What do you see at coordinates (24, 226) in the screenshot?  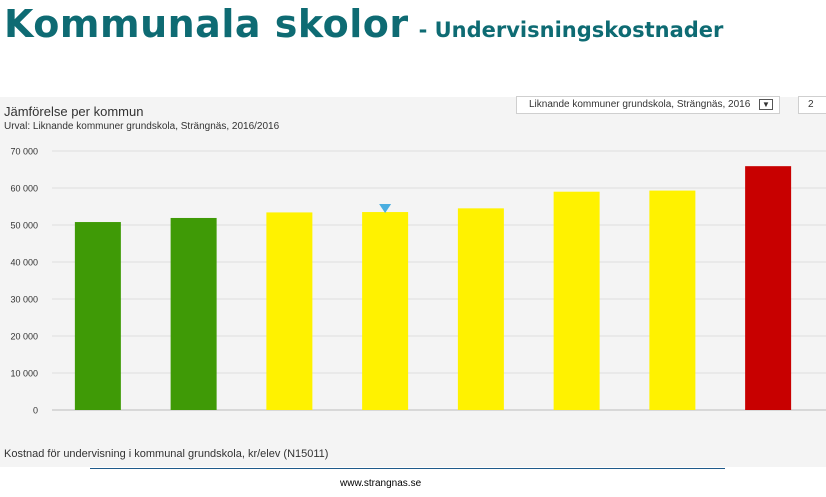 I see `y-tick-label: 50 000` at bounding box center [24, 226].